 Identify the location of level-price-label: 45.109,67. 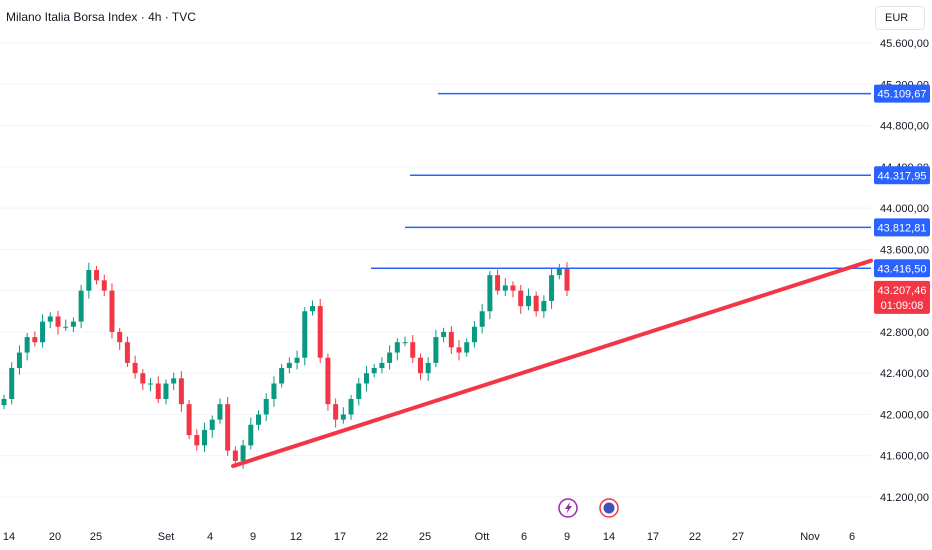
(902, 95).